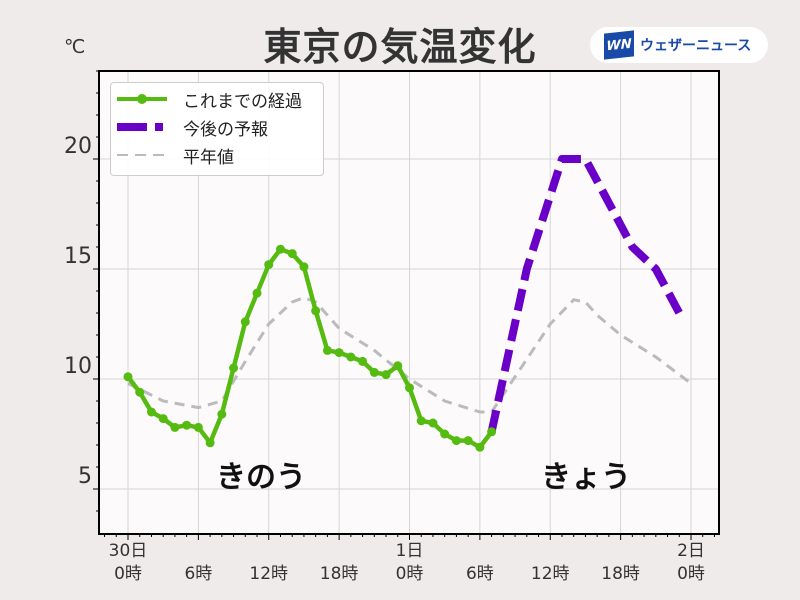 The width and height of the screenshot is (800, 600). Describe the element at coordinates (585, 294) in the screenshot. I see `forecast-line` at that location.